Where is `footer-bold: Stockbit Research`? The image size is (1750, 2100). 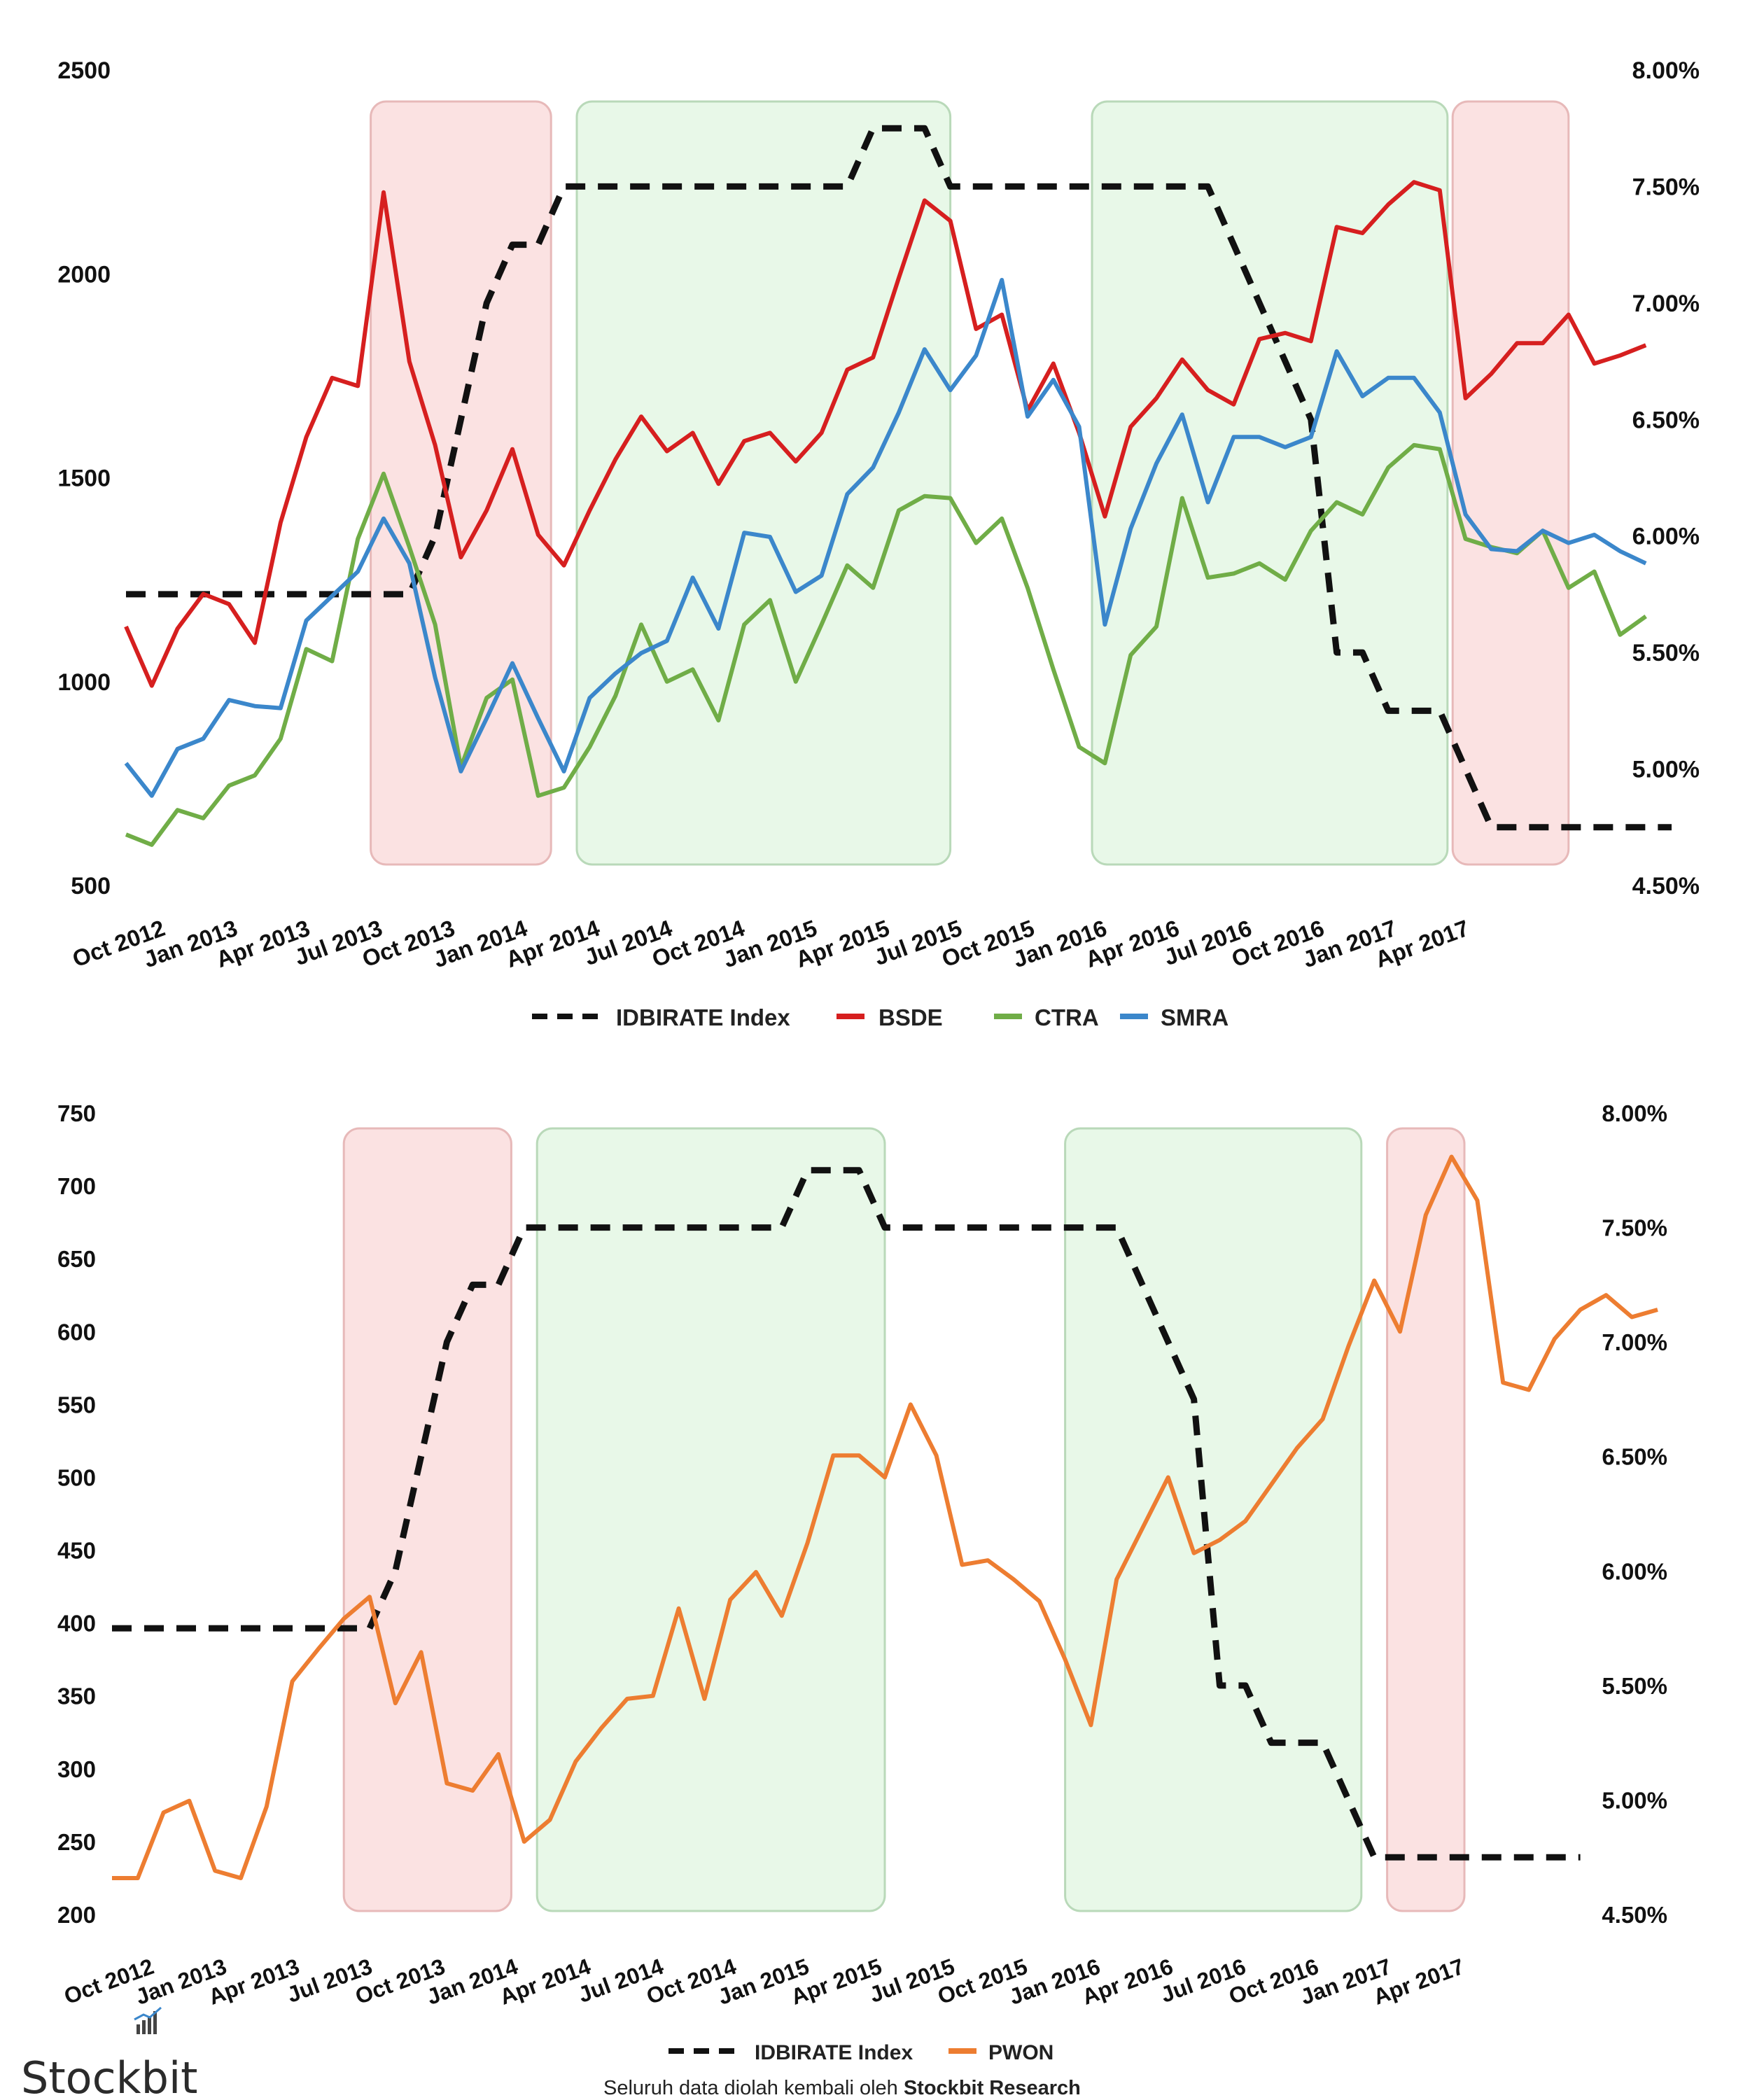
footer-bold: Stockbit Research is located at coordinates (992, 2088).